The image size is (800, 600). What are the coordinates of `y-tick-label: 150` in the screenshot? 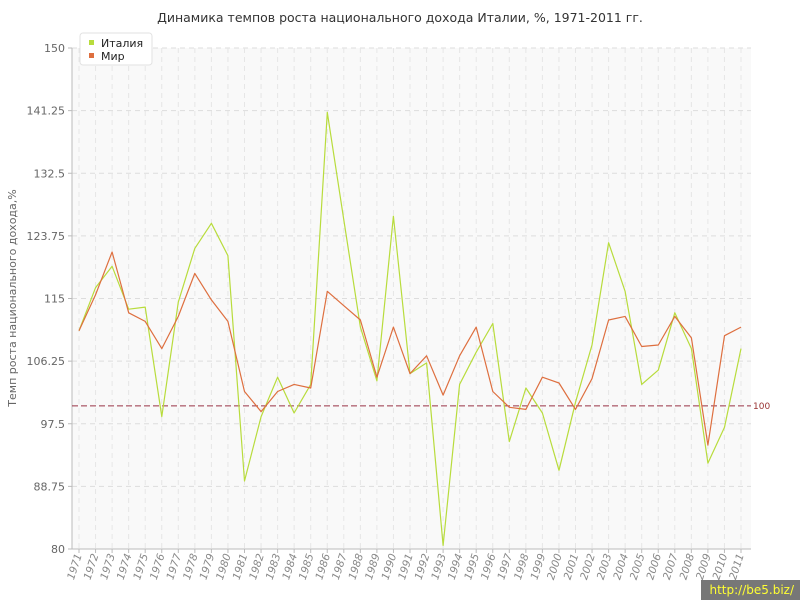 It's located at (54, 48).